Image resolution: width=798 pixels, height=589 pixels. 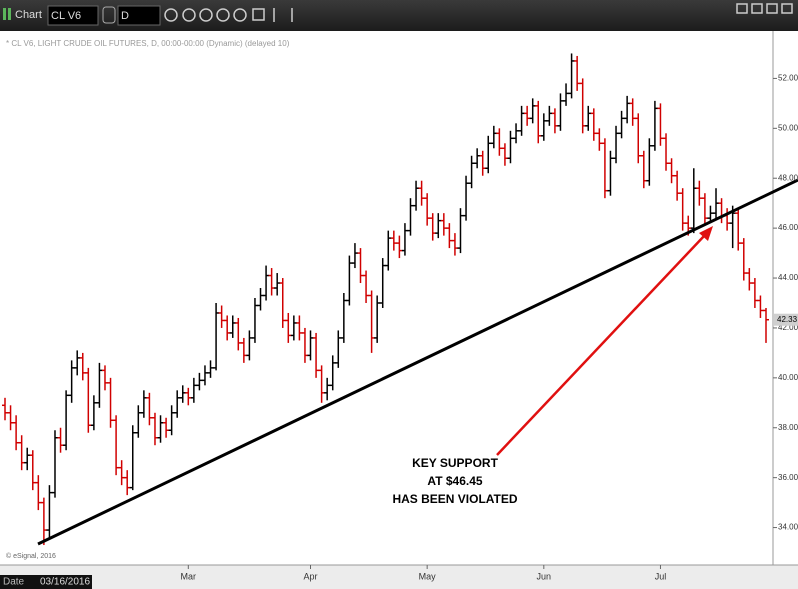 I want to click on annotation: KEY SUPPORT AT $46.45 HAS BEEN VIOLATED, so click(x=454, y=481).